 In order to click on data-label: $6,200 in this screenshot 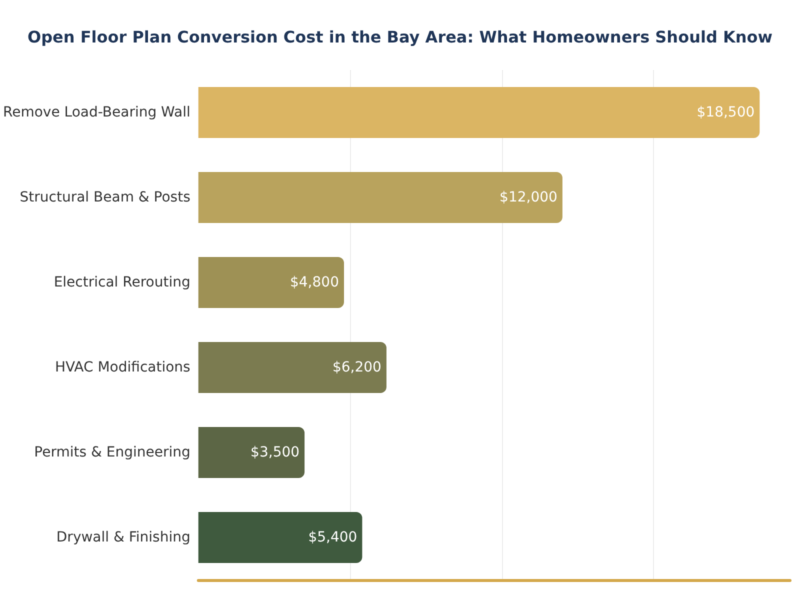, I will do `click(357, 368)`.